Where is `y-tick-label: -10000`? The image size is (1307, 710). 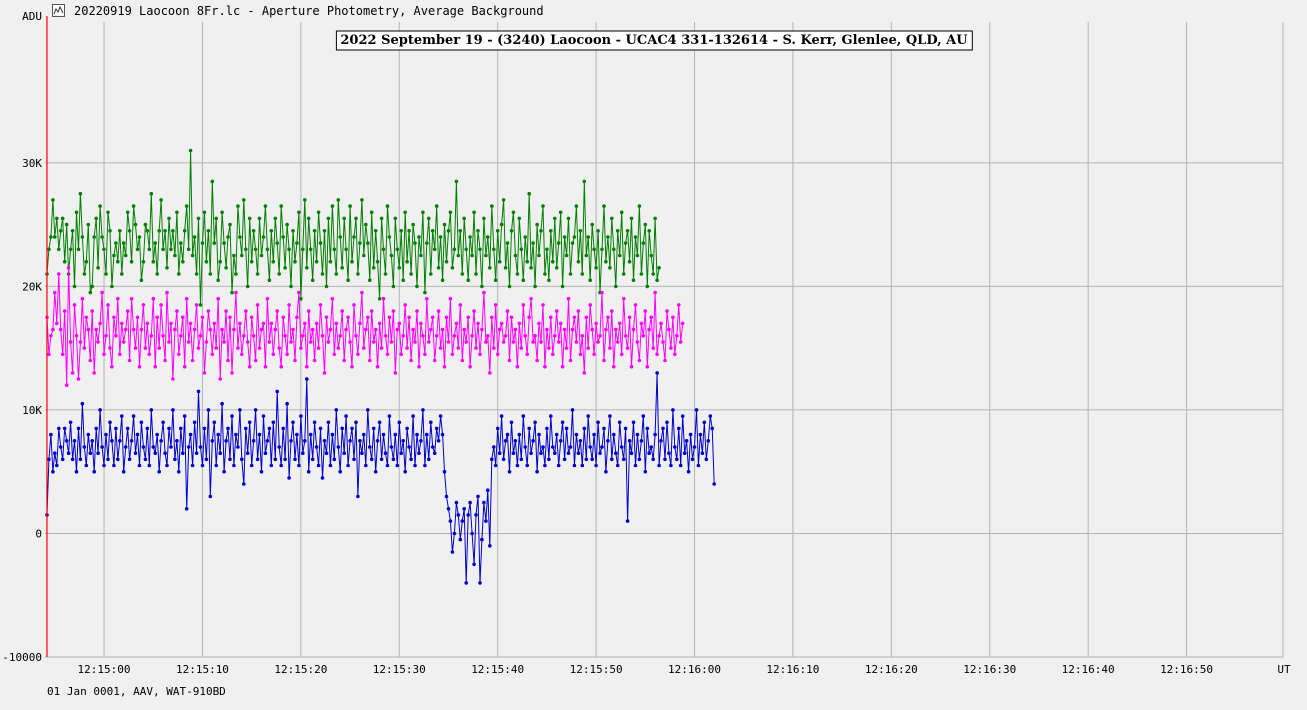
y-tick-label: -10000 is located at coordinates (22, 657).